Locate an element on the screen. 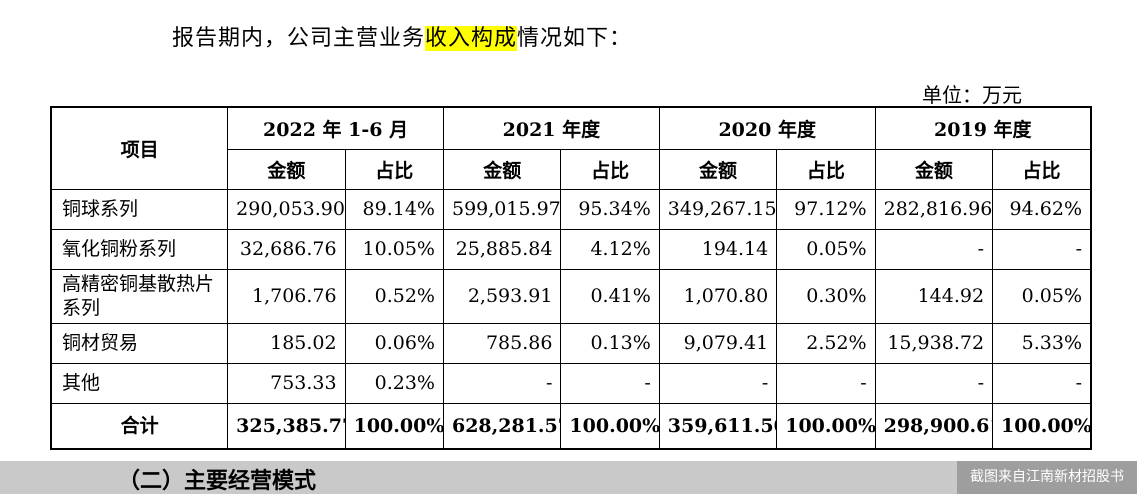 Image resolution: width=1137 pixels, height=495 pixels. amount-cell: 32,686.76 is located at coordinates (286, 249).